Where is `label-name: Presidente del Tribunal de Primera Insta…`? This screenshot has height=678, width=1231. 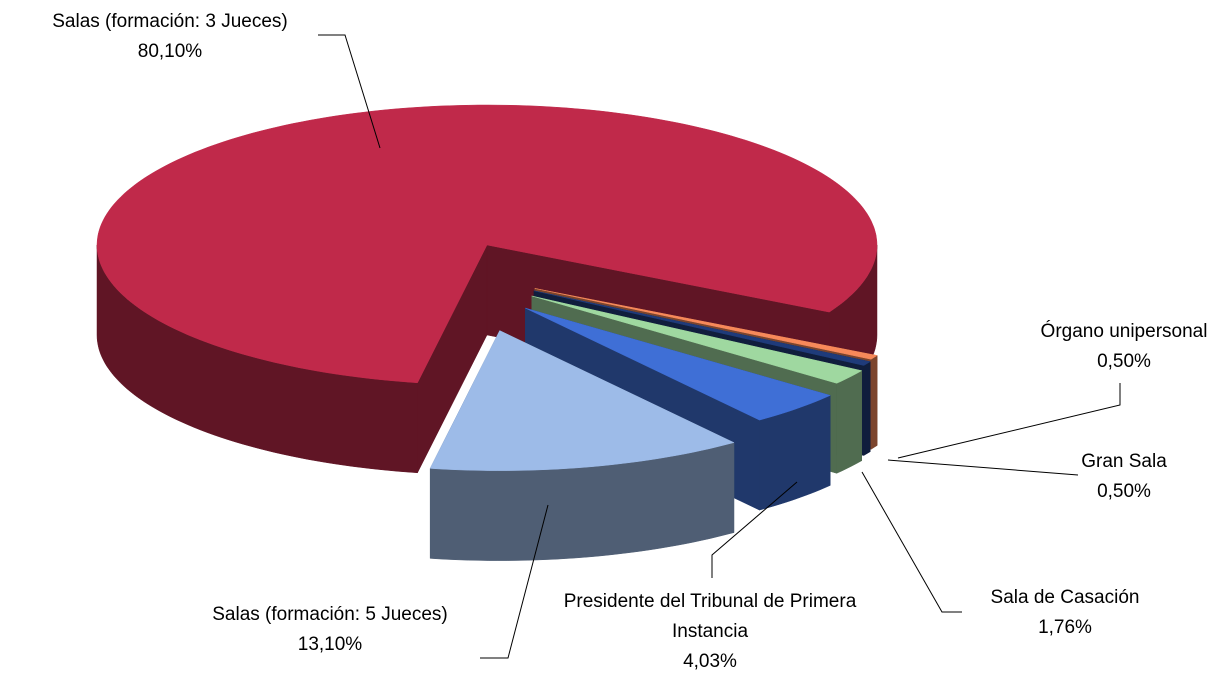 label-name: Presidente del Tribunal de Primera Insta… is located at coordinates (710, 616).